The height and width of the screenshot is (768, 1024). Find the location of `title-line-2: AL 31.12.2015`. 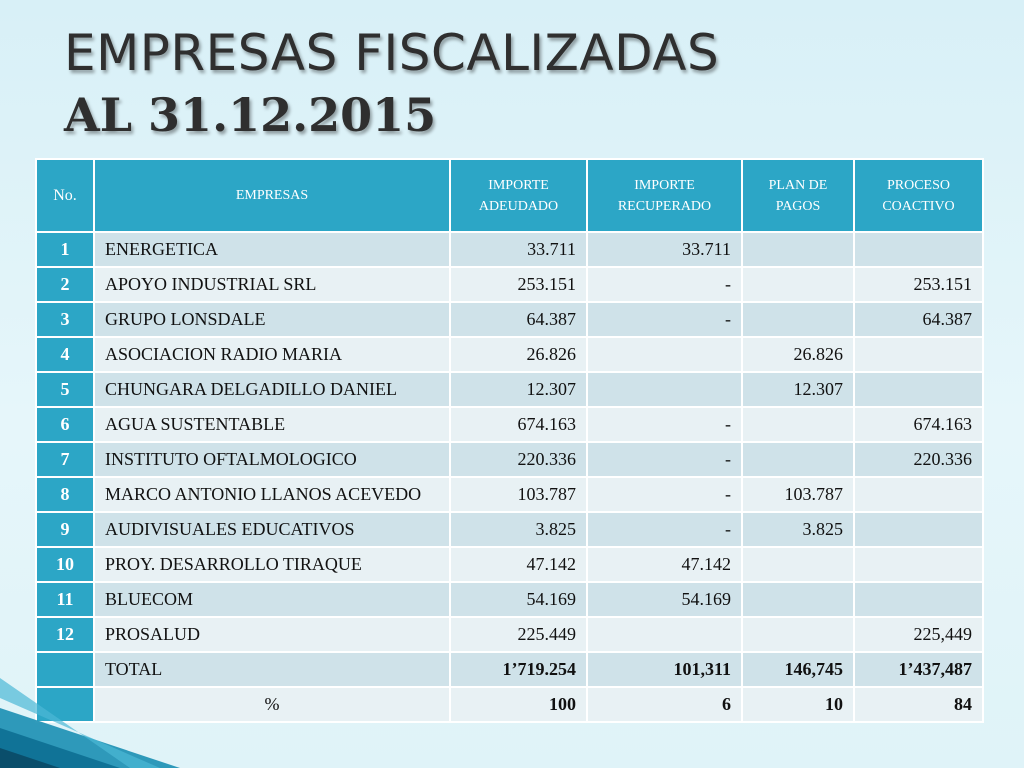

title-line-2: AL 31.12.2015 is located at coordinates (250, 115).